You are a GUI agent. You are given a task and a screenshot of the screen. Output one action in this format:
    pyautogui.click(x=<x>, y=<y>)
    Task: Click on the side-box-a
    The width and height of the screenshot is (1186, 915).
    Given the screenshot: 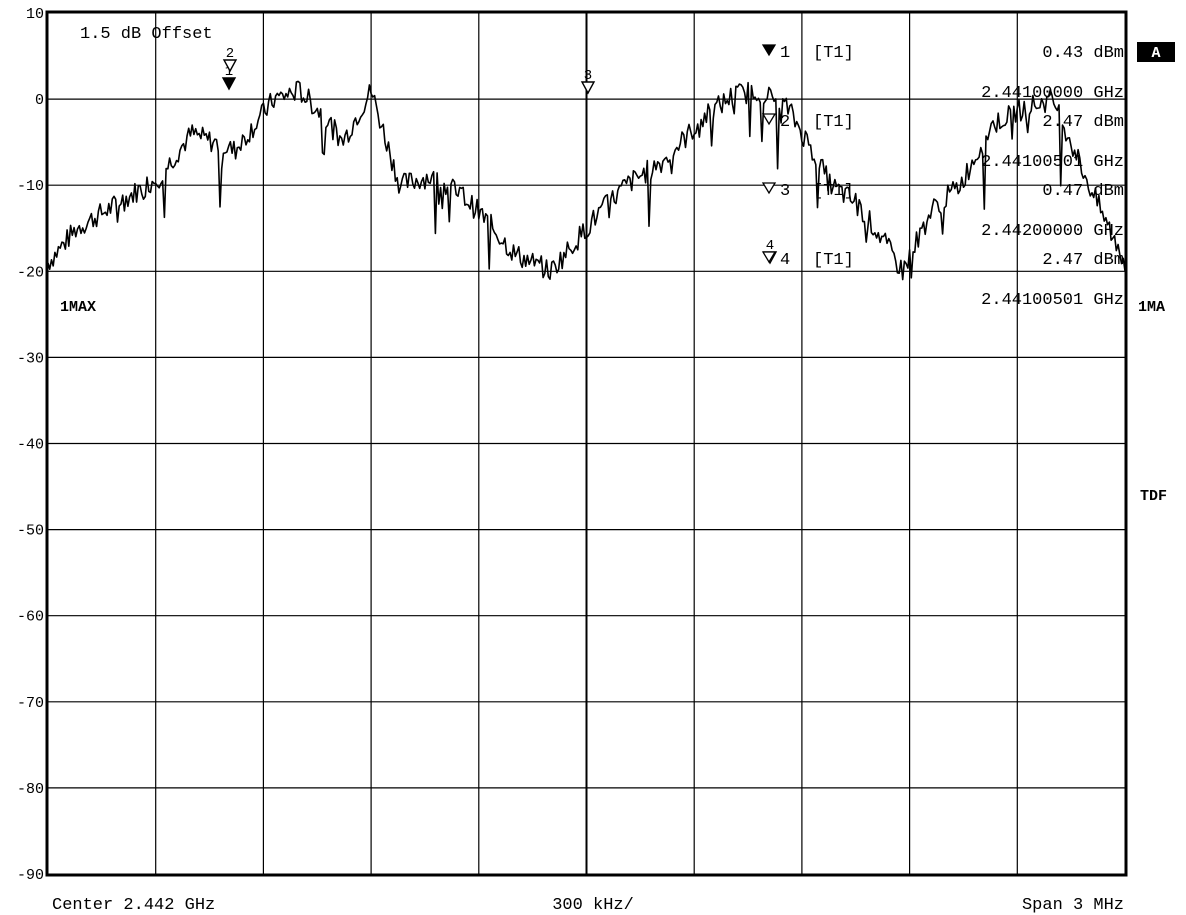 What is the action you would take?
    pyautogui.click(x=1156, y=52)
    